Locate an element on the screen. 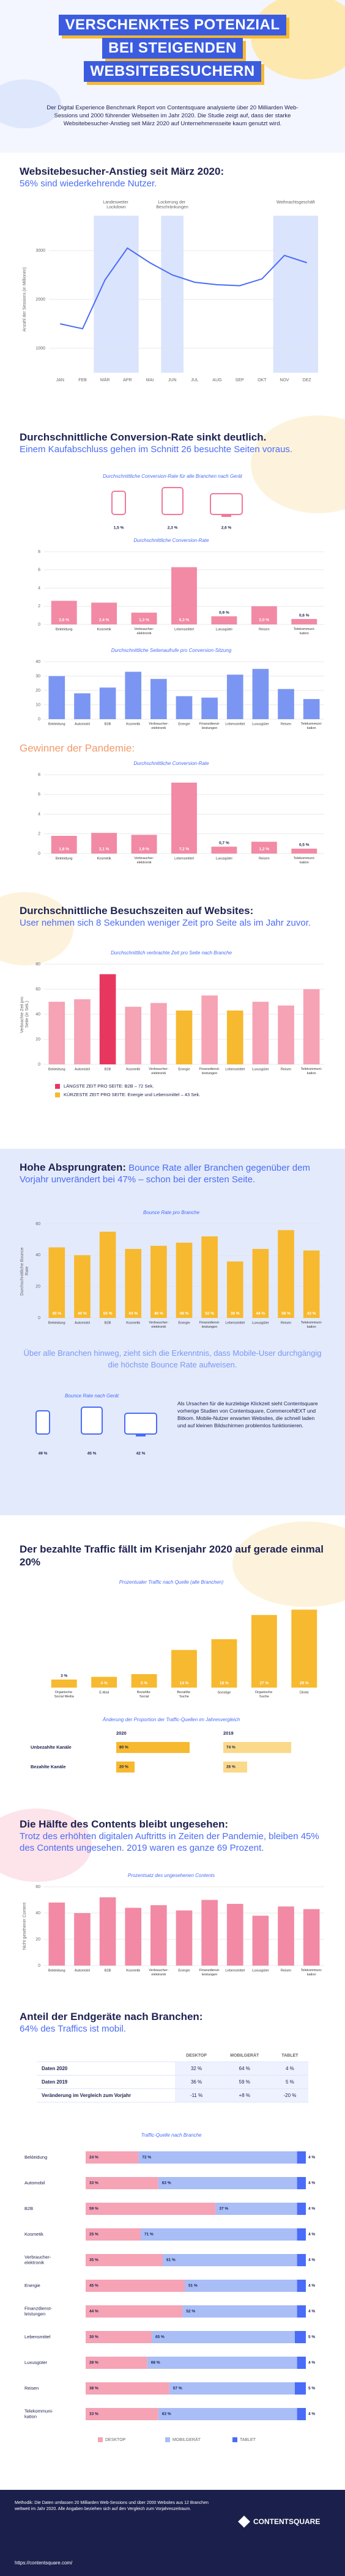 This screenshot has width=345, height=2576. y-tick-label: 2000 is located at coordinates (40, 300).